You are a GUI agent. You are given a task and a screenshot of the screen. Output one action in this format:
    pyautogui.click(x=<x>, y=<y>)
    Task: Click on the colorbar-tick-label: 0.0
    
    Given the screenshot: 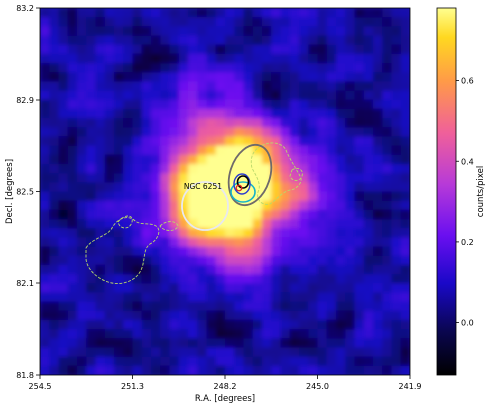 What is the action you would take?
    pyautogui.click(x=467, y=323)
    